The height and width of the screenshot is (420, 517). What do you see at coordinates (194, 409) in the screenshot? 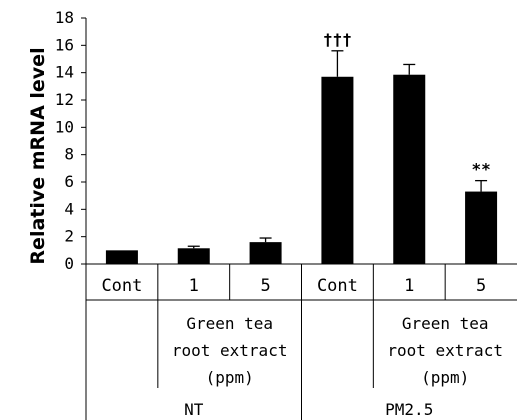
I see `group-label: NT` at bounding box center [194, 409].